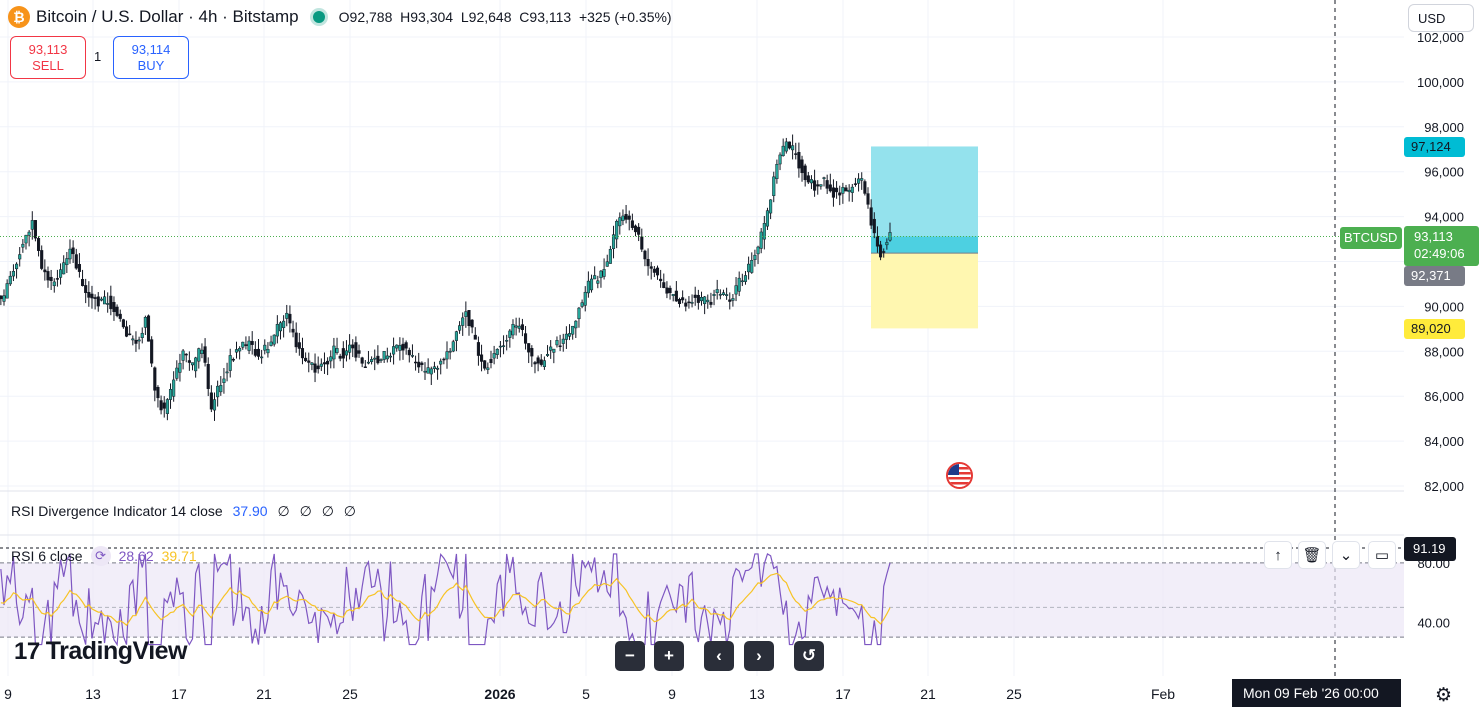 The height and width of the screenshot is (710, 1483). I want to click on reset-chart-button: ↺, so click(809, 656).